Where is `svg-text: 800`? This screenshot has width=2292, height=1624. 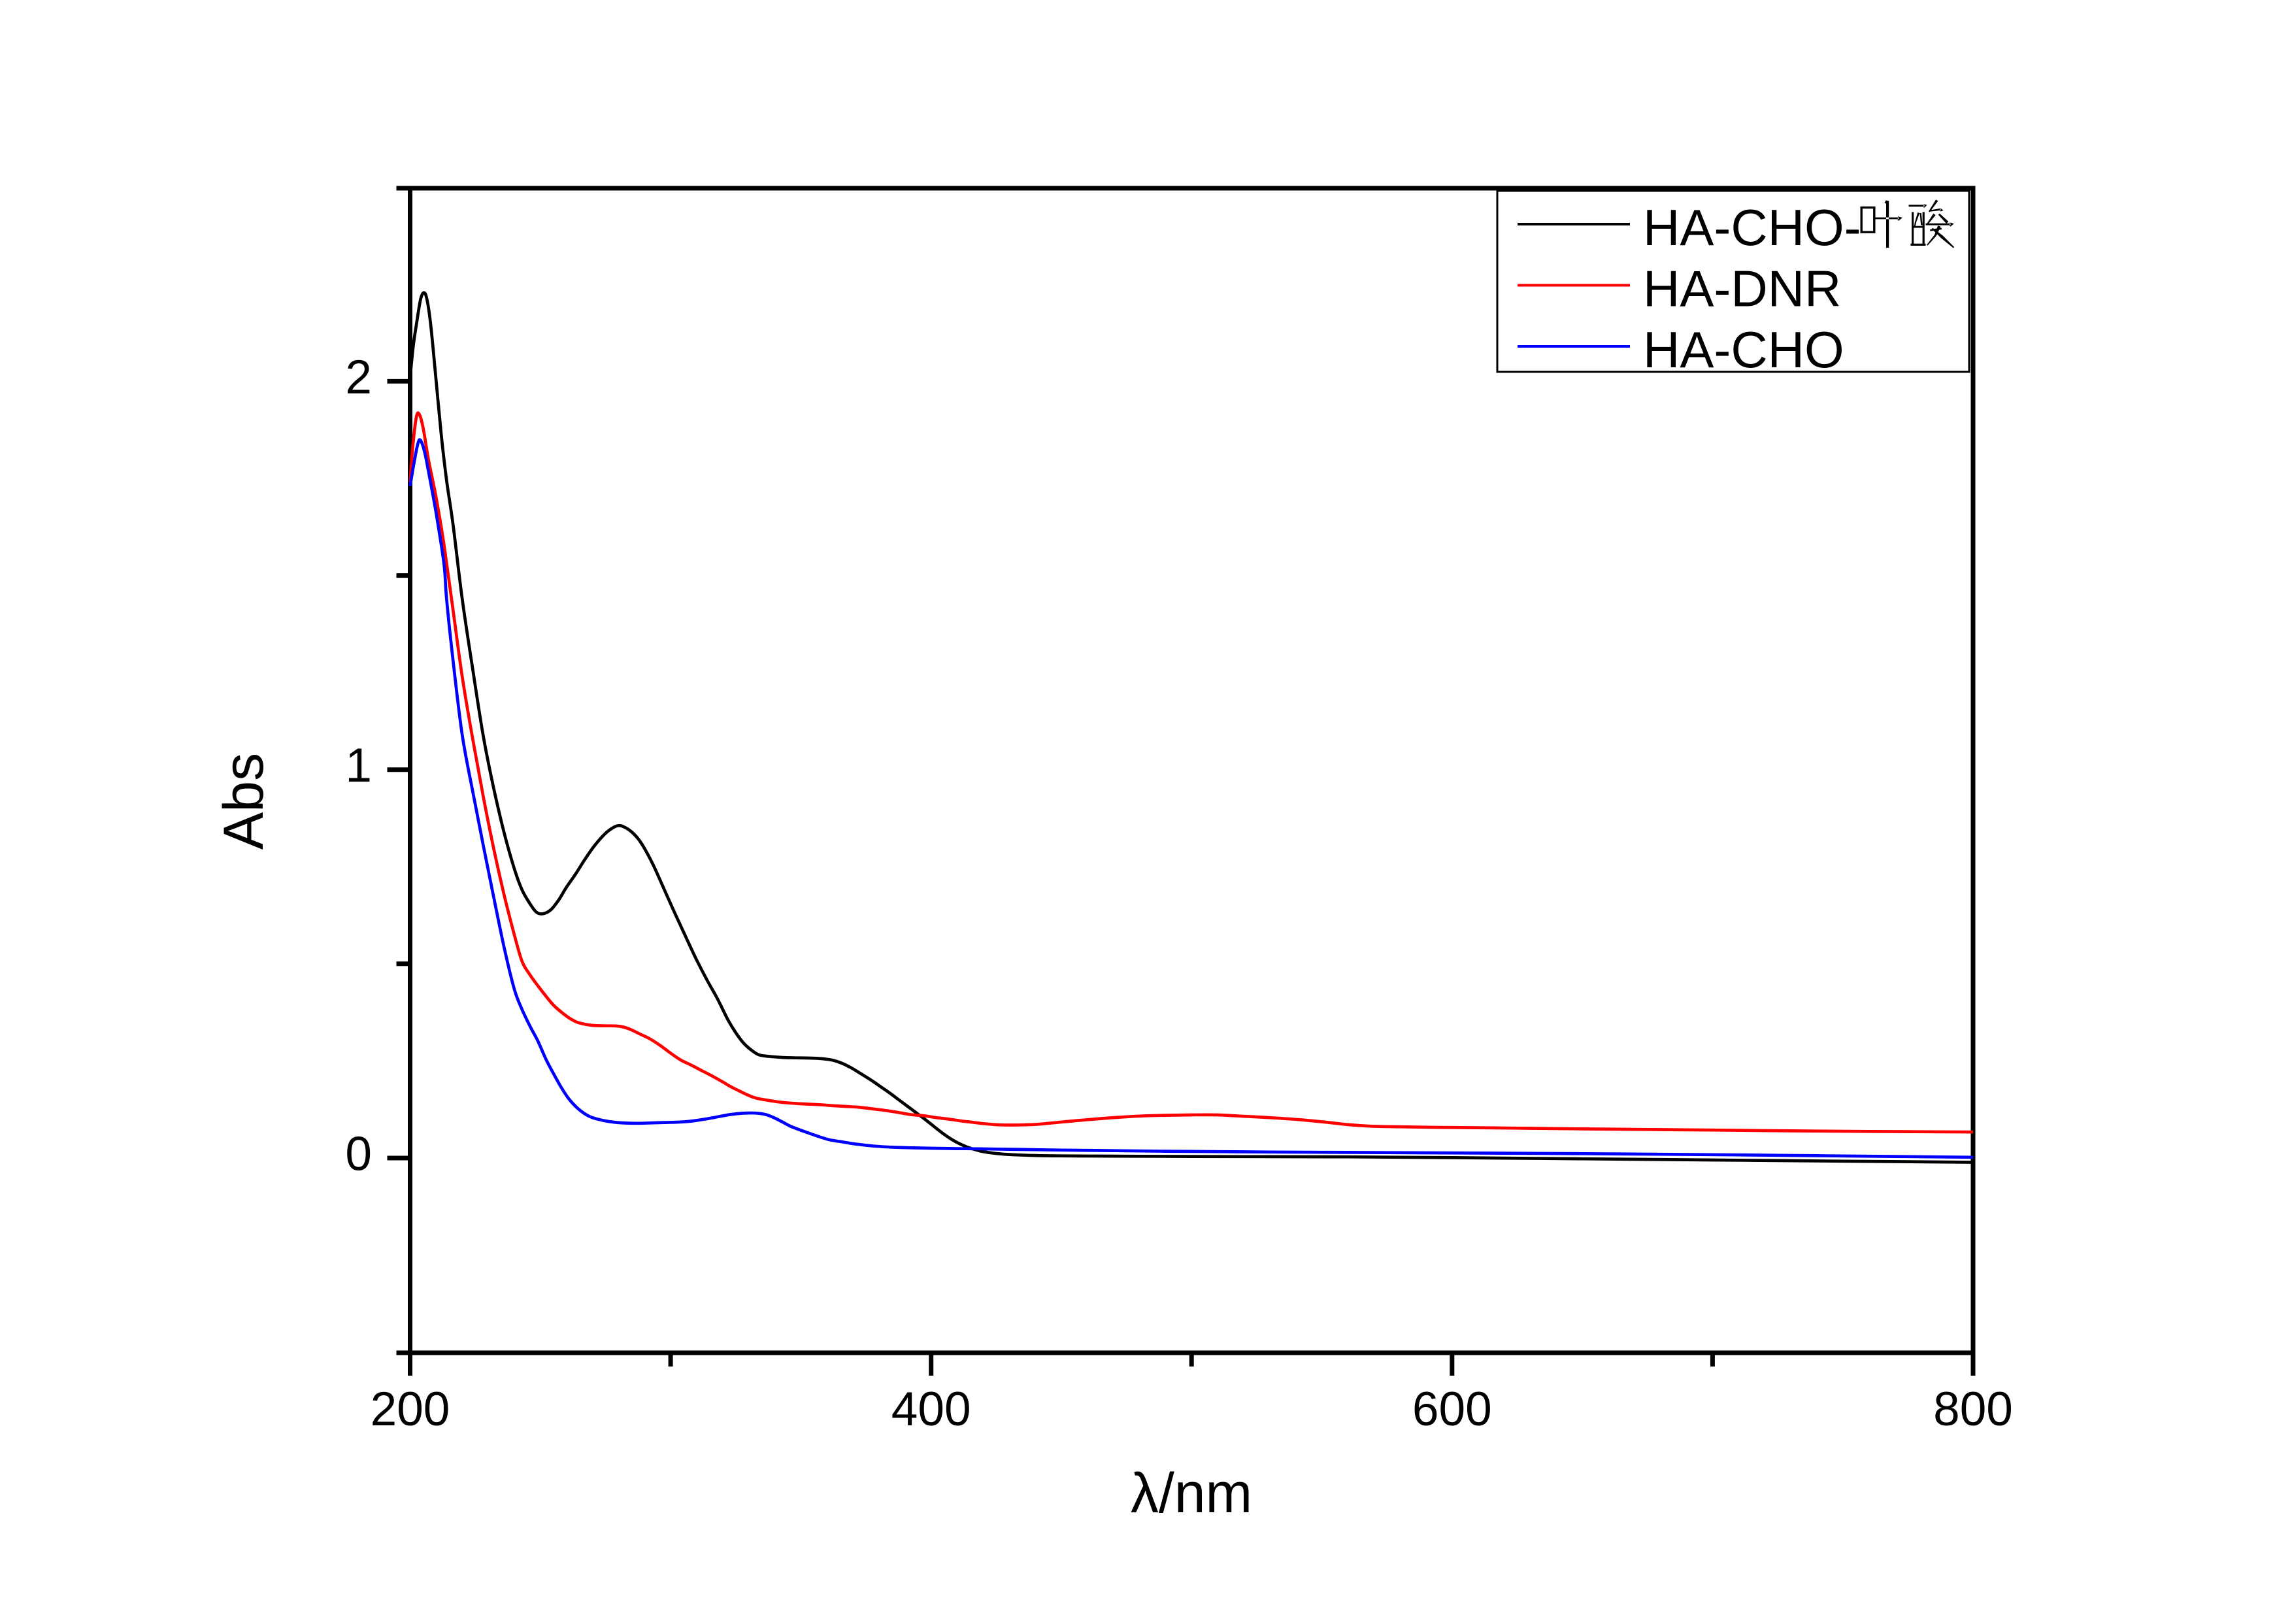
svg-text: 800 is located at coordinates (1973, 1409).